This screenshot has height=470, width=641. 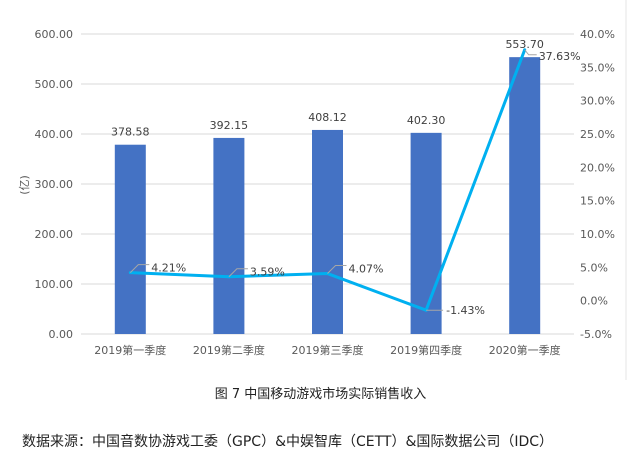 I want to click on right-tick-label: 35.0%, so click(x=597, y=67).